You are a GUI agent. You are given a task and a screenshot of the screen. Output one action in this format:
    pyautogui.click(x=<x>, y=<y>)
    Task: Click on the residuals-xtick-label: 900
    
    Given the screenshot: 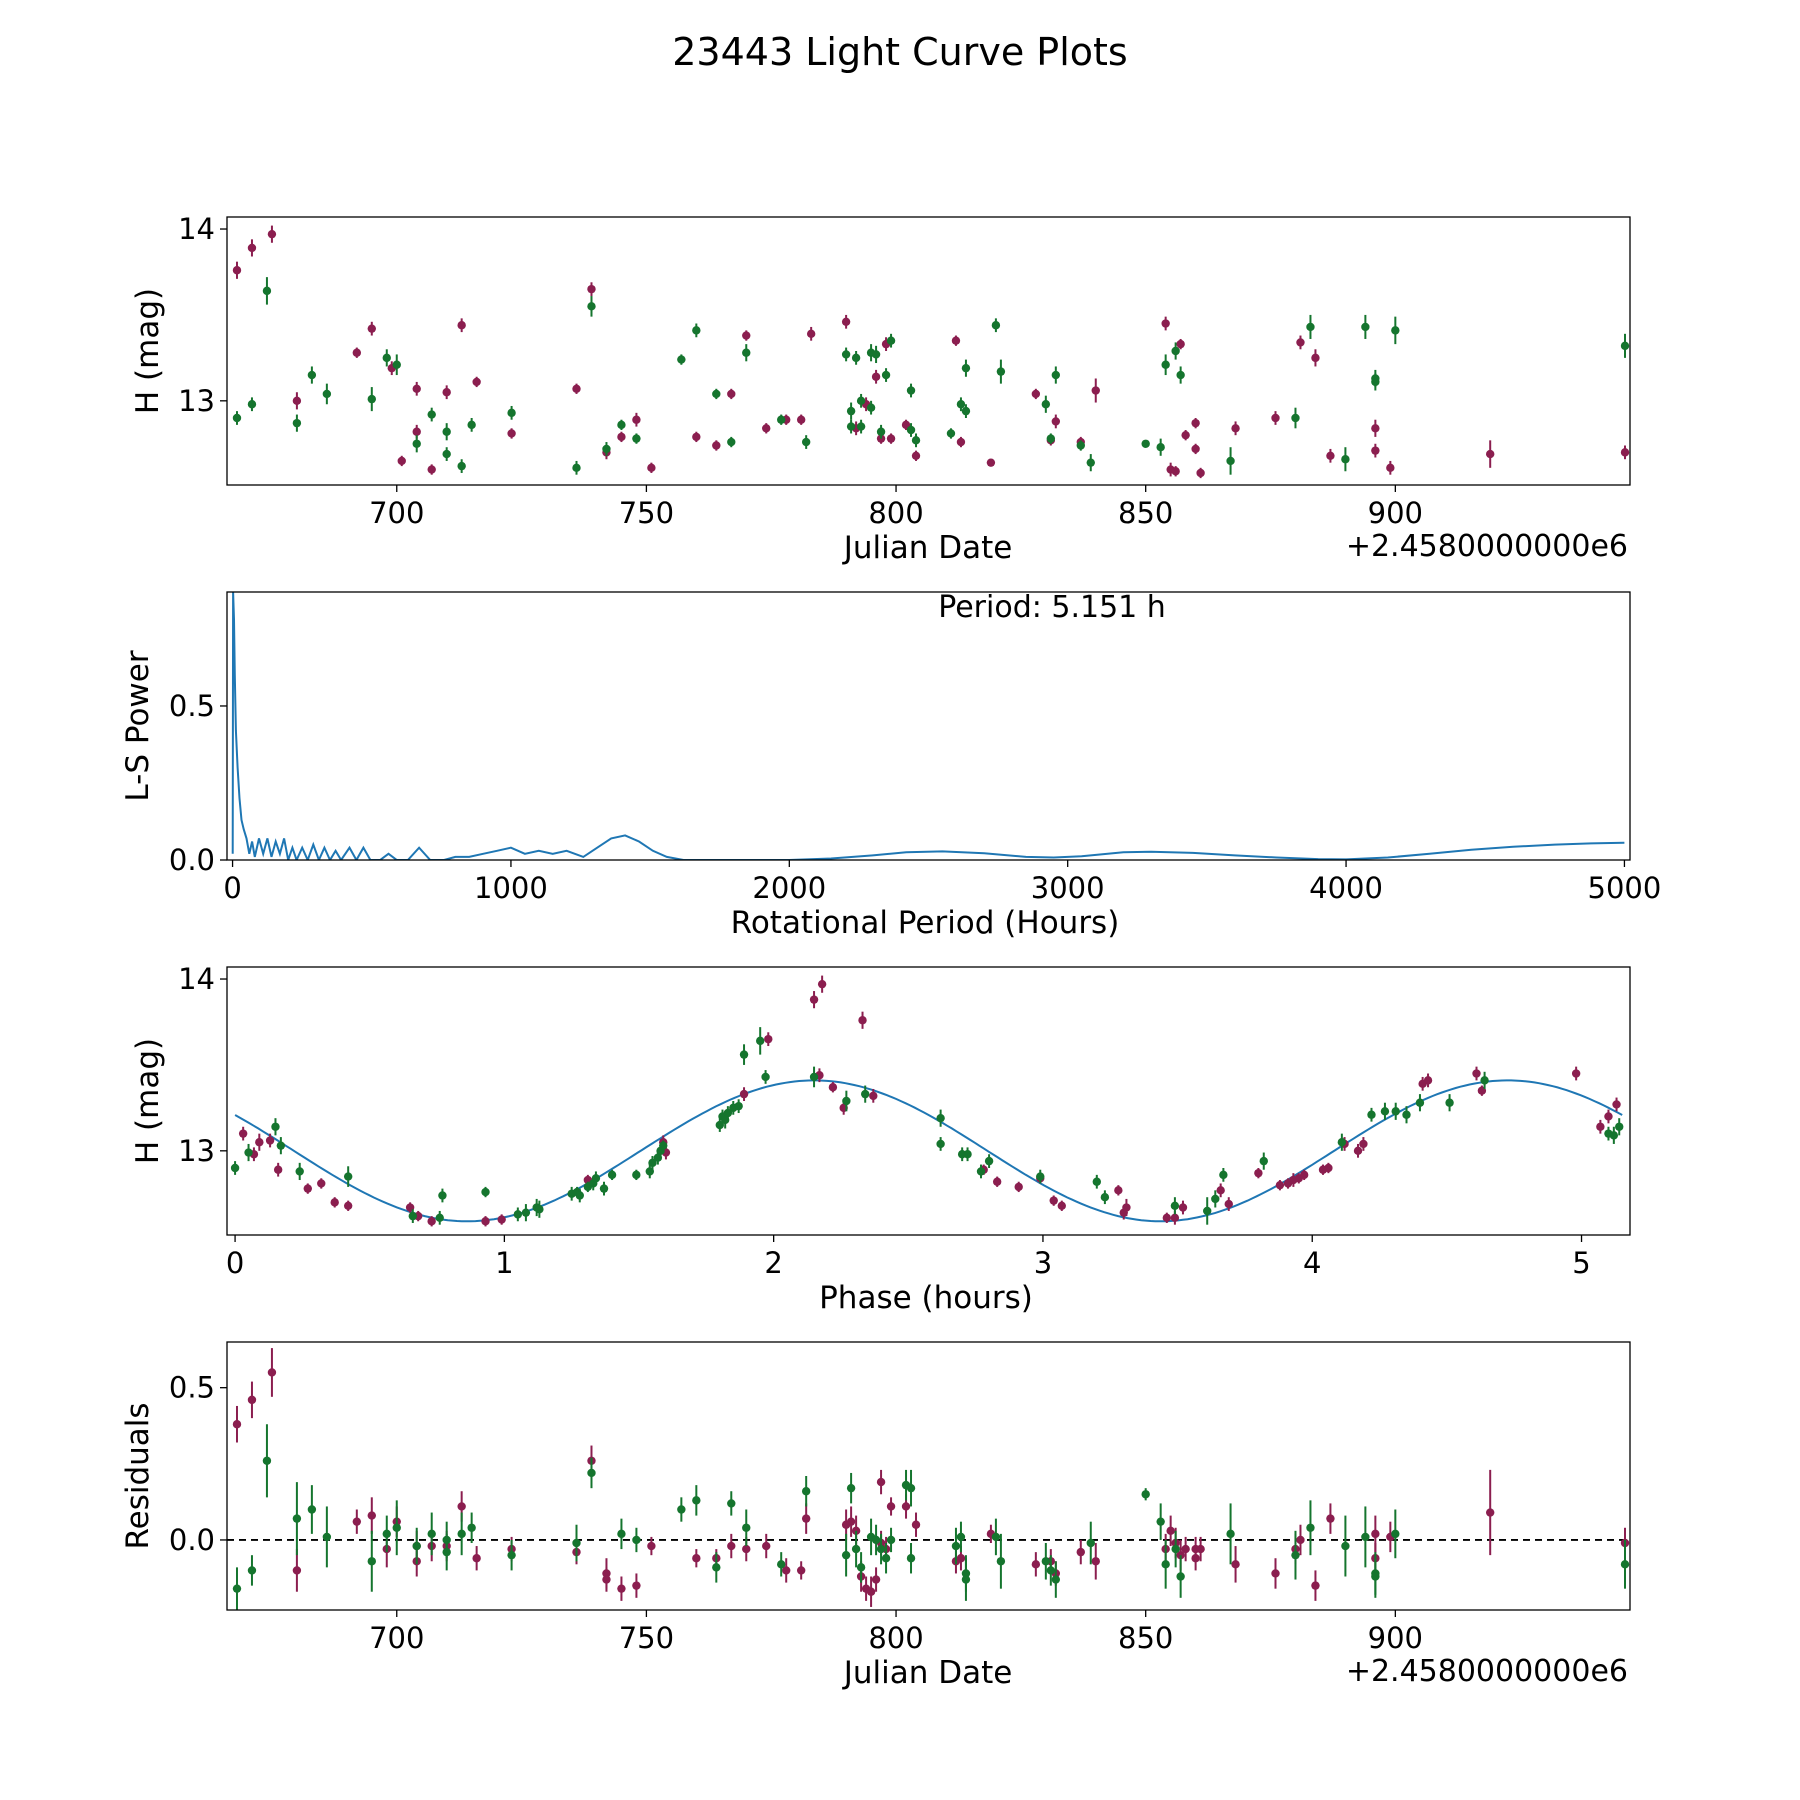 What is the action you would take?
    pyautogui.click(x=1395, y=1638)
    